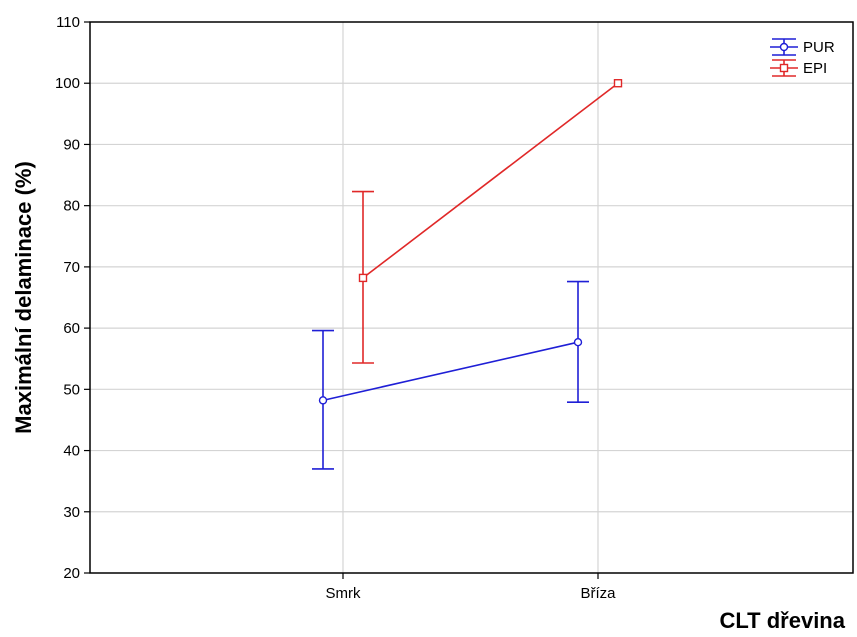  I want to click on y-tick-label: 90, so click(71, 144).